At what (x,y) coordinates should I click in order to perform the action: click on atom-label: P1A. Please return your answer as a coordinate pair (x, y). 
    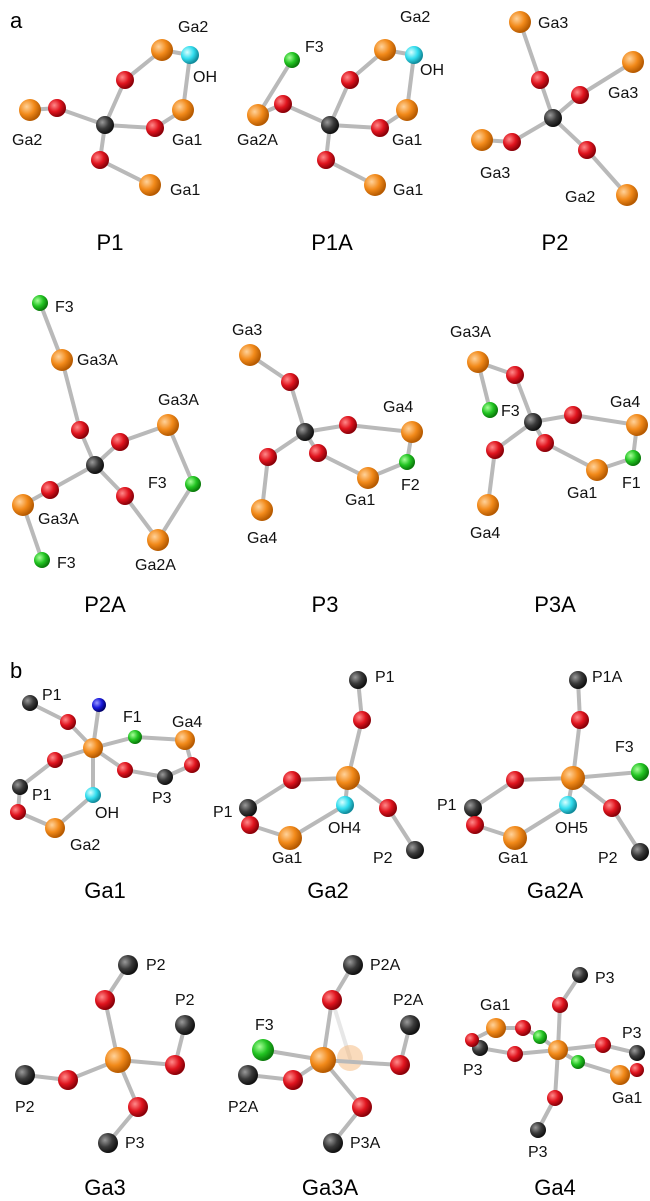
    Looking at the image, I should click on (607, 677).